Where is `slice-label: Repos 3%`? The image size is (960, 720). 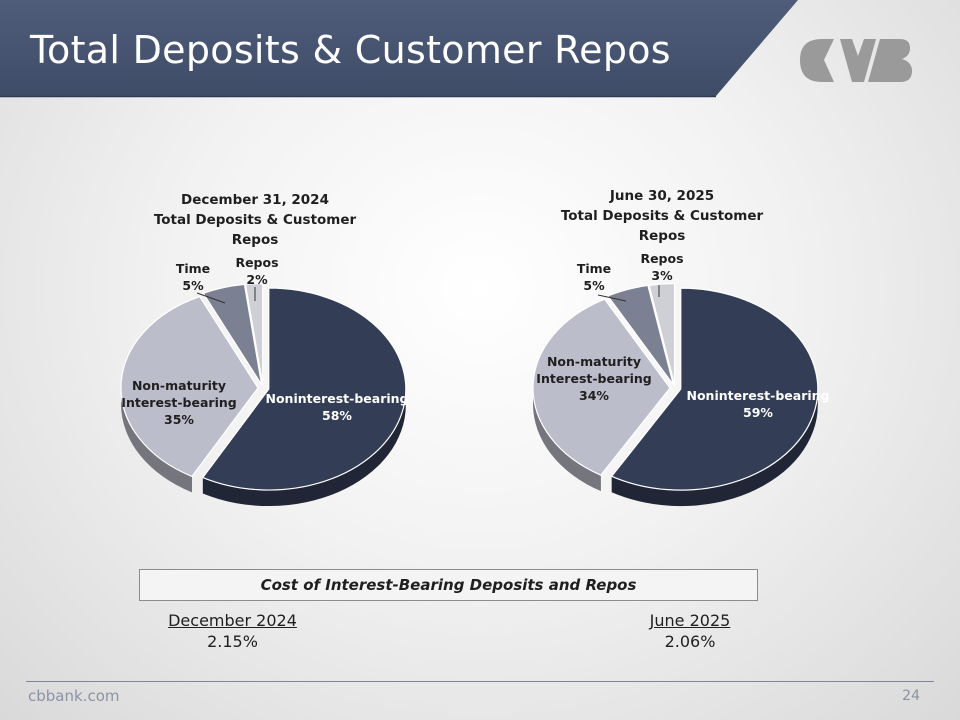 slice-label: Repos 3% is located at coordinates (661, 267).